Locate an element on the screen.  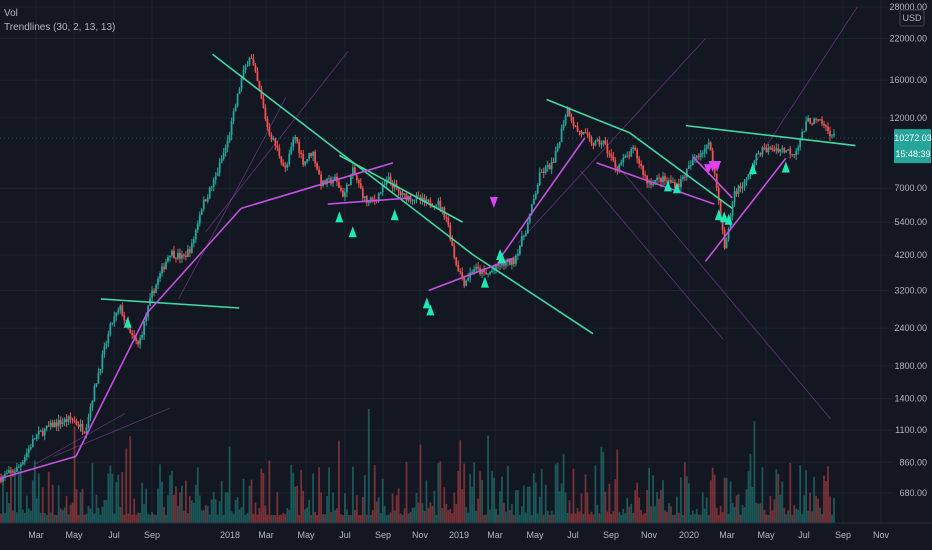
price-axis-tick: 1400.00 is located at coordinates (910, 399).